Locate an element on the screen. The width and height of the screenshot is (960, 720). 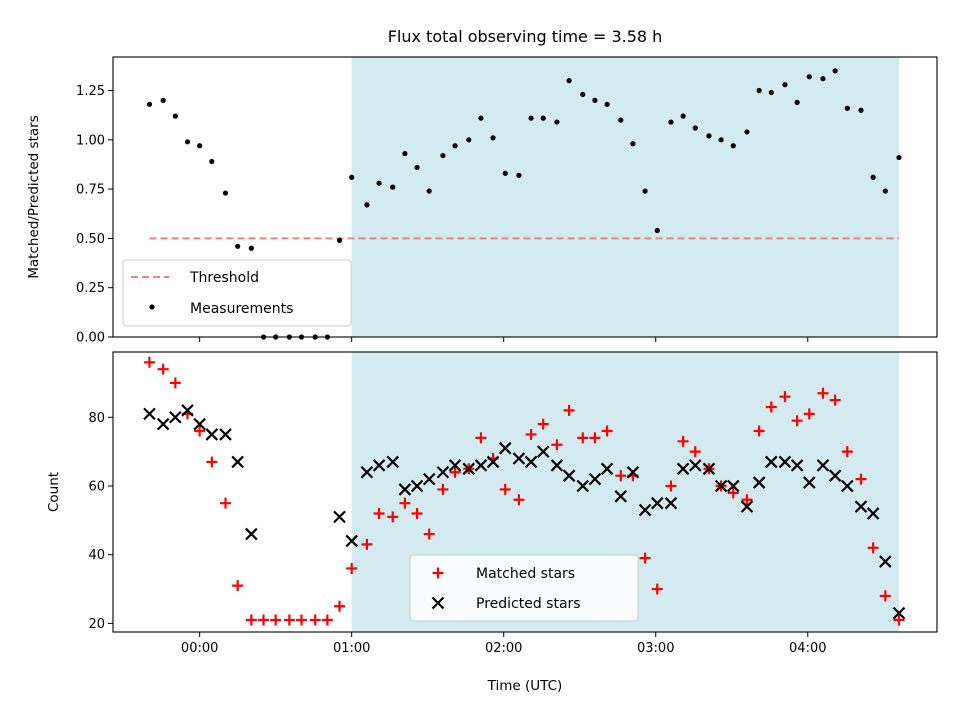
y-axis-label: Count is located at coordinates (54, 492).